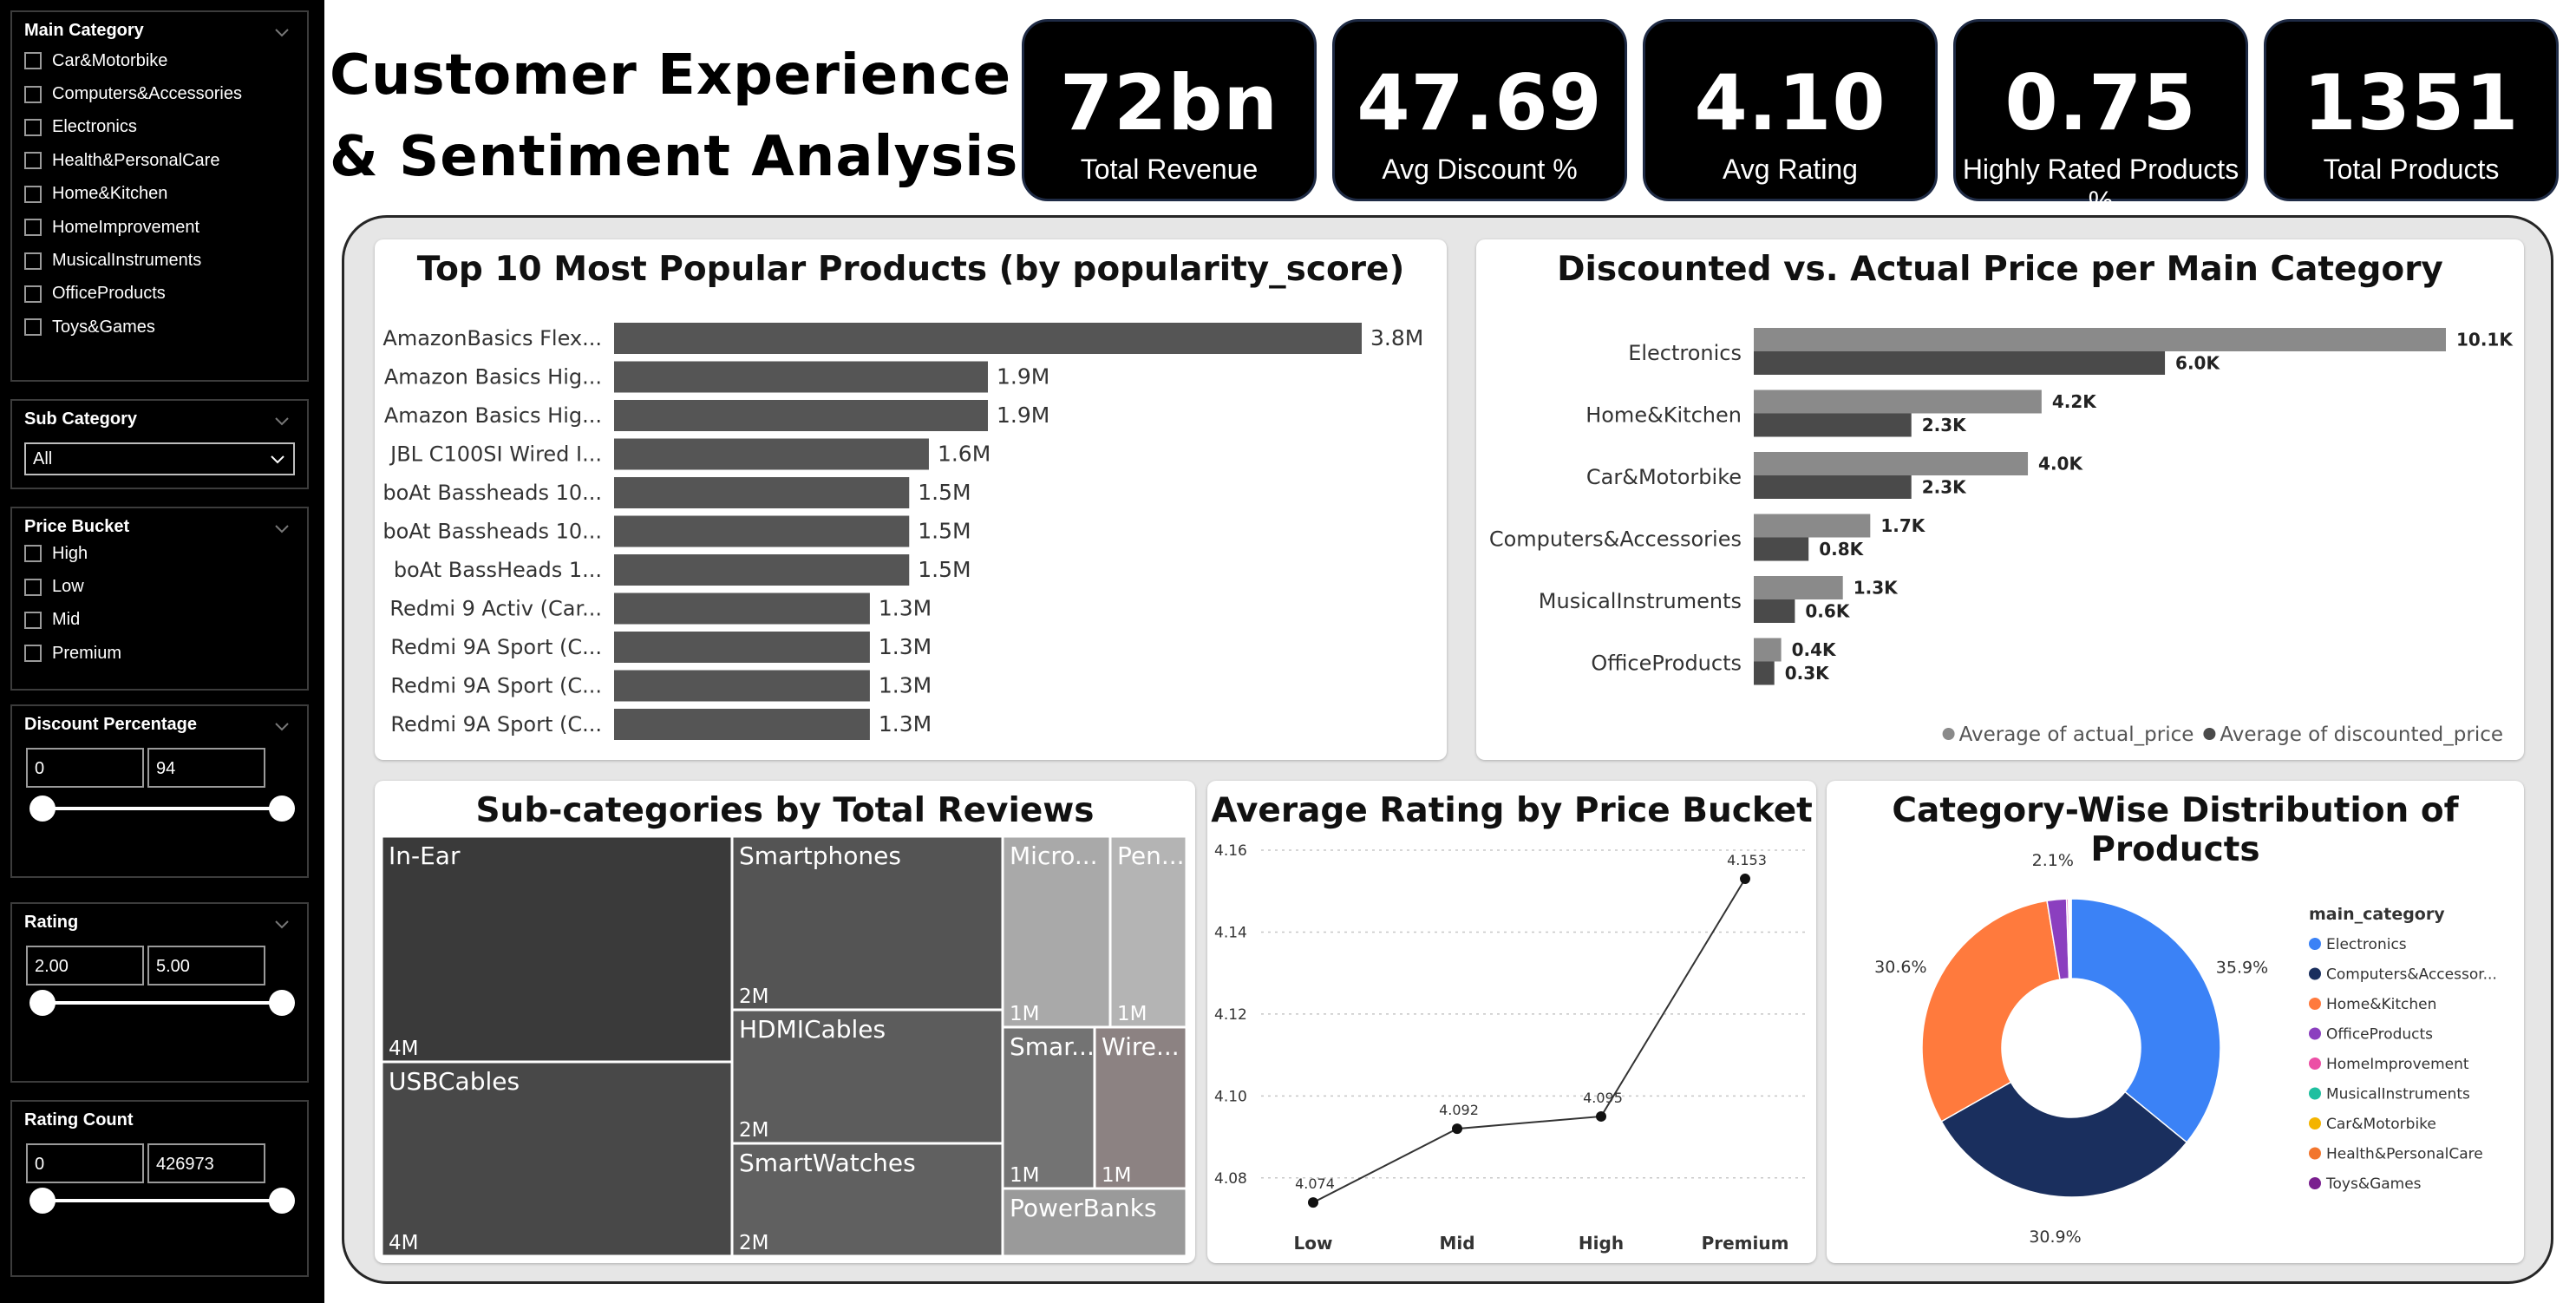 The height and width of the screenshot is (1303, 2576). Describe the element at coordinates (206, 1163) in the screenshot. I see `rating-count-max-input: 426973` at that location.